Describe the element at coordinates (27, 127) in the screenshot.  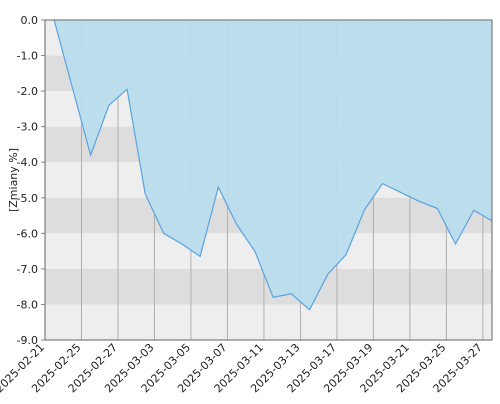
I see `y-tick-label: -3.0` at that location.